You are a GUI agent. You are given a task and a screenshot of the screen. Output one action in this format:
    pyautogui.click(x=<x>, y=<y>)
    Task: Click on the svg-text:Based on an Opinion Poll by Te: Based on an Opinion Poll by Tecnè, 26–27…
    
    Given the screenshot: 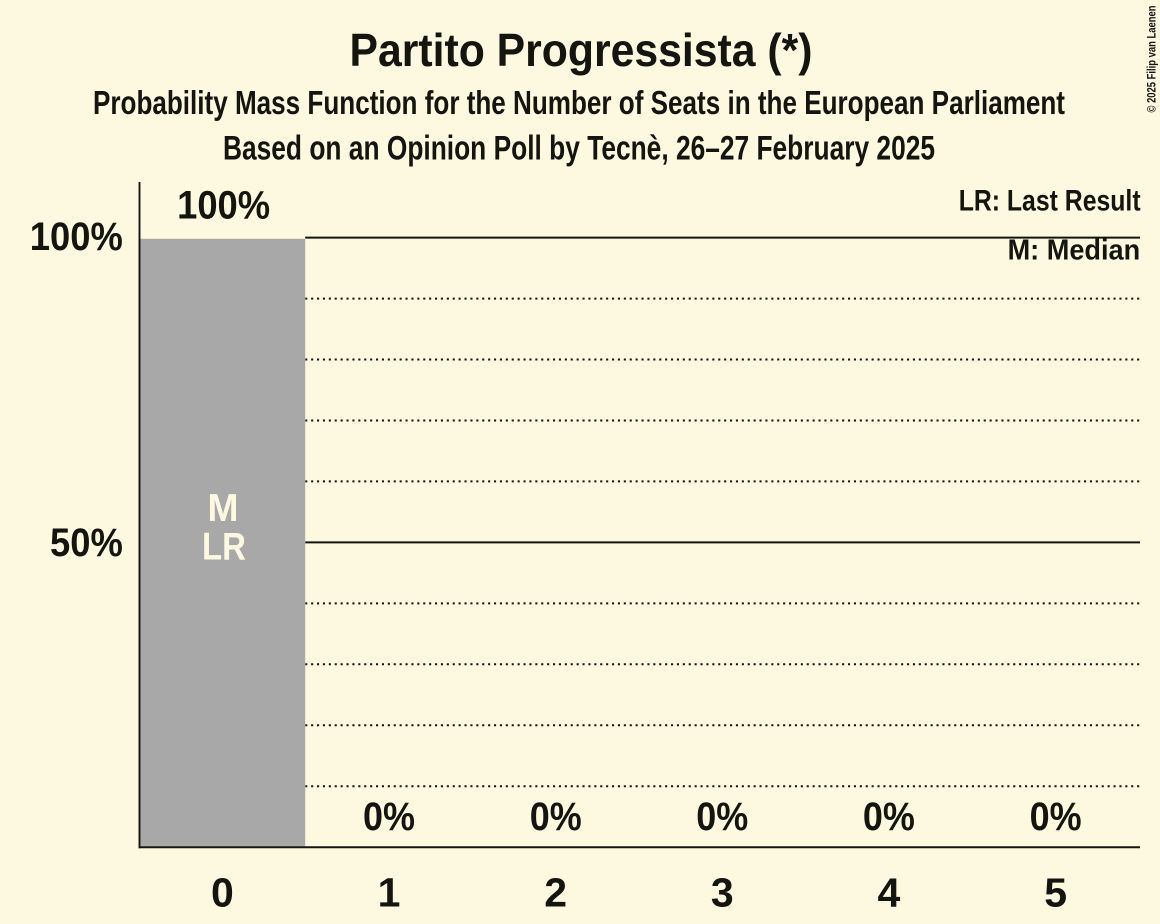 What is the action you would take?
    pyautogui.click(x=579, y=149)
    